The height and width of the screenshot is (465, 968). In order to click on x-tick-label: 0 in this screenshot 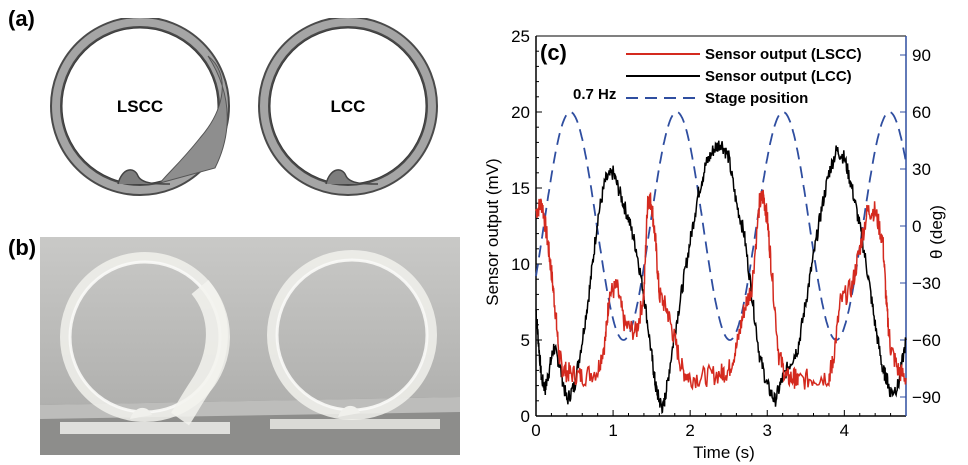, I will do `click(535, 430)`.